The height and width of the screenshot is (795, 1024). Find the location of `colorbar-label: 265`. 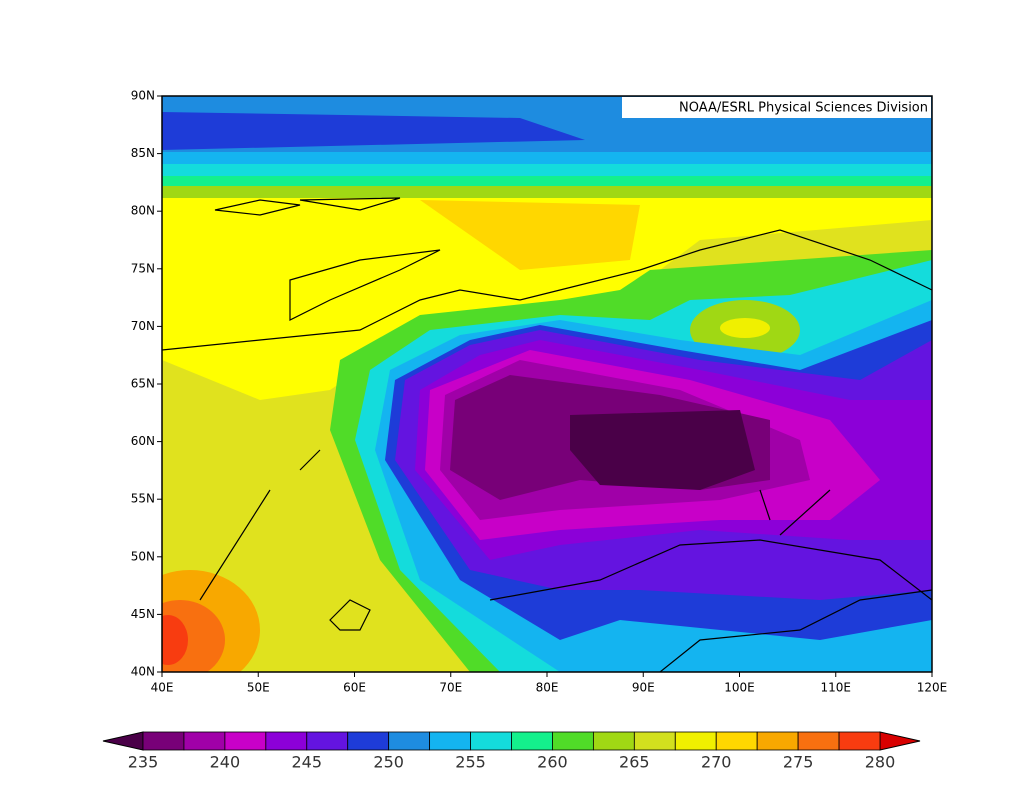

colorbar-label: 265 is located at coordinates (634, 762).